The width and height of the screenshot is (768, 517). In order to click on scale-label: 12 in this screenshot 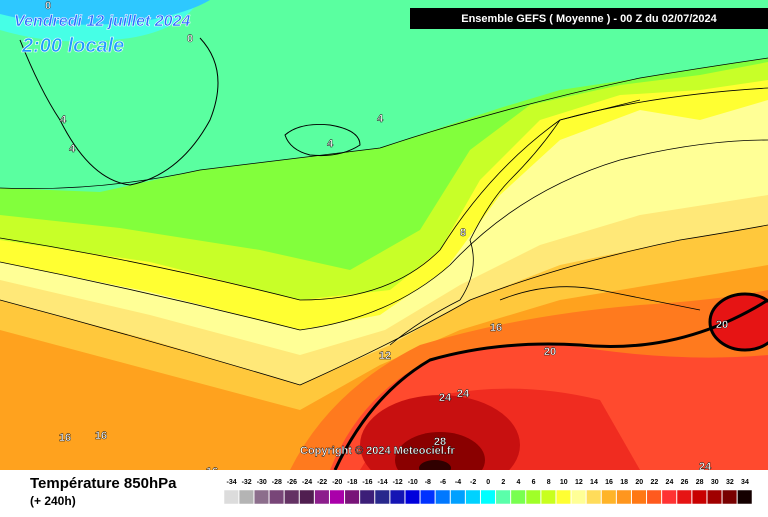, I will do `click(579, 482)`.